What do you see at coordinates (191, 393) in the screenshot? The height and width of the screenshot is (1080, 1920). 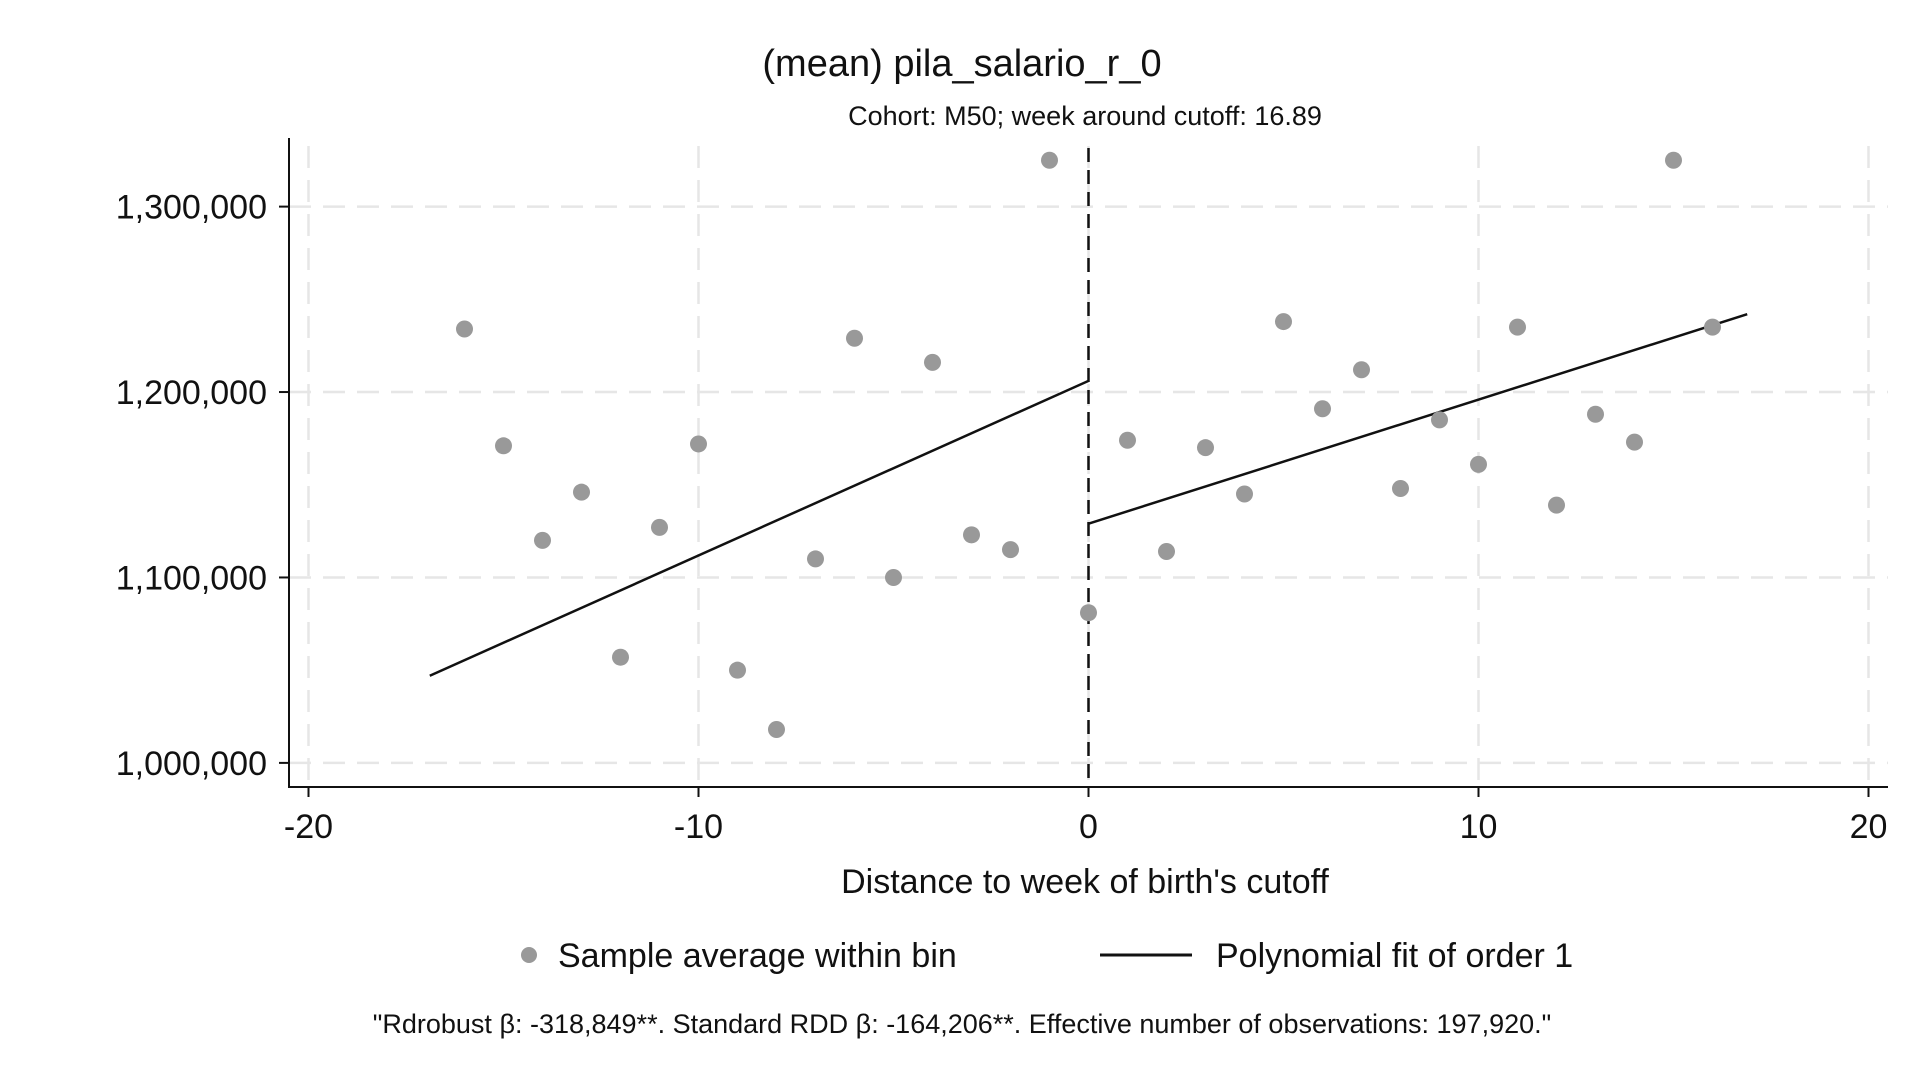 I see `y-tick-label: 1,200,000` at bounding box center [191, 393].